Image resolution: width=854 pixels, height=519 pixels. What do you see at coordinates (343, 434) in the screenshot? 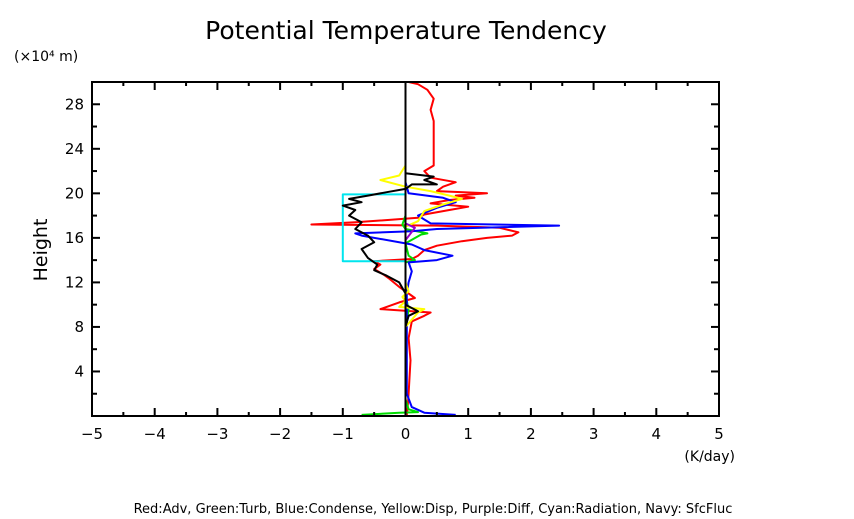
I see `x-tick-label: −1` at bounding box center [343, 434].